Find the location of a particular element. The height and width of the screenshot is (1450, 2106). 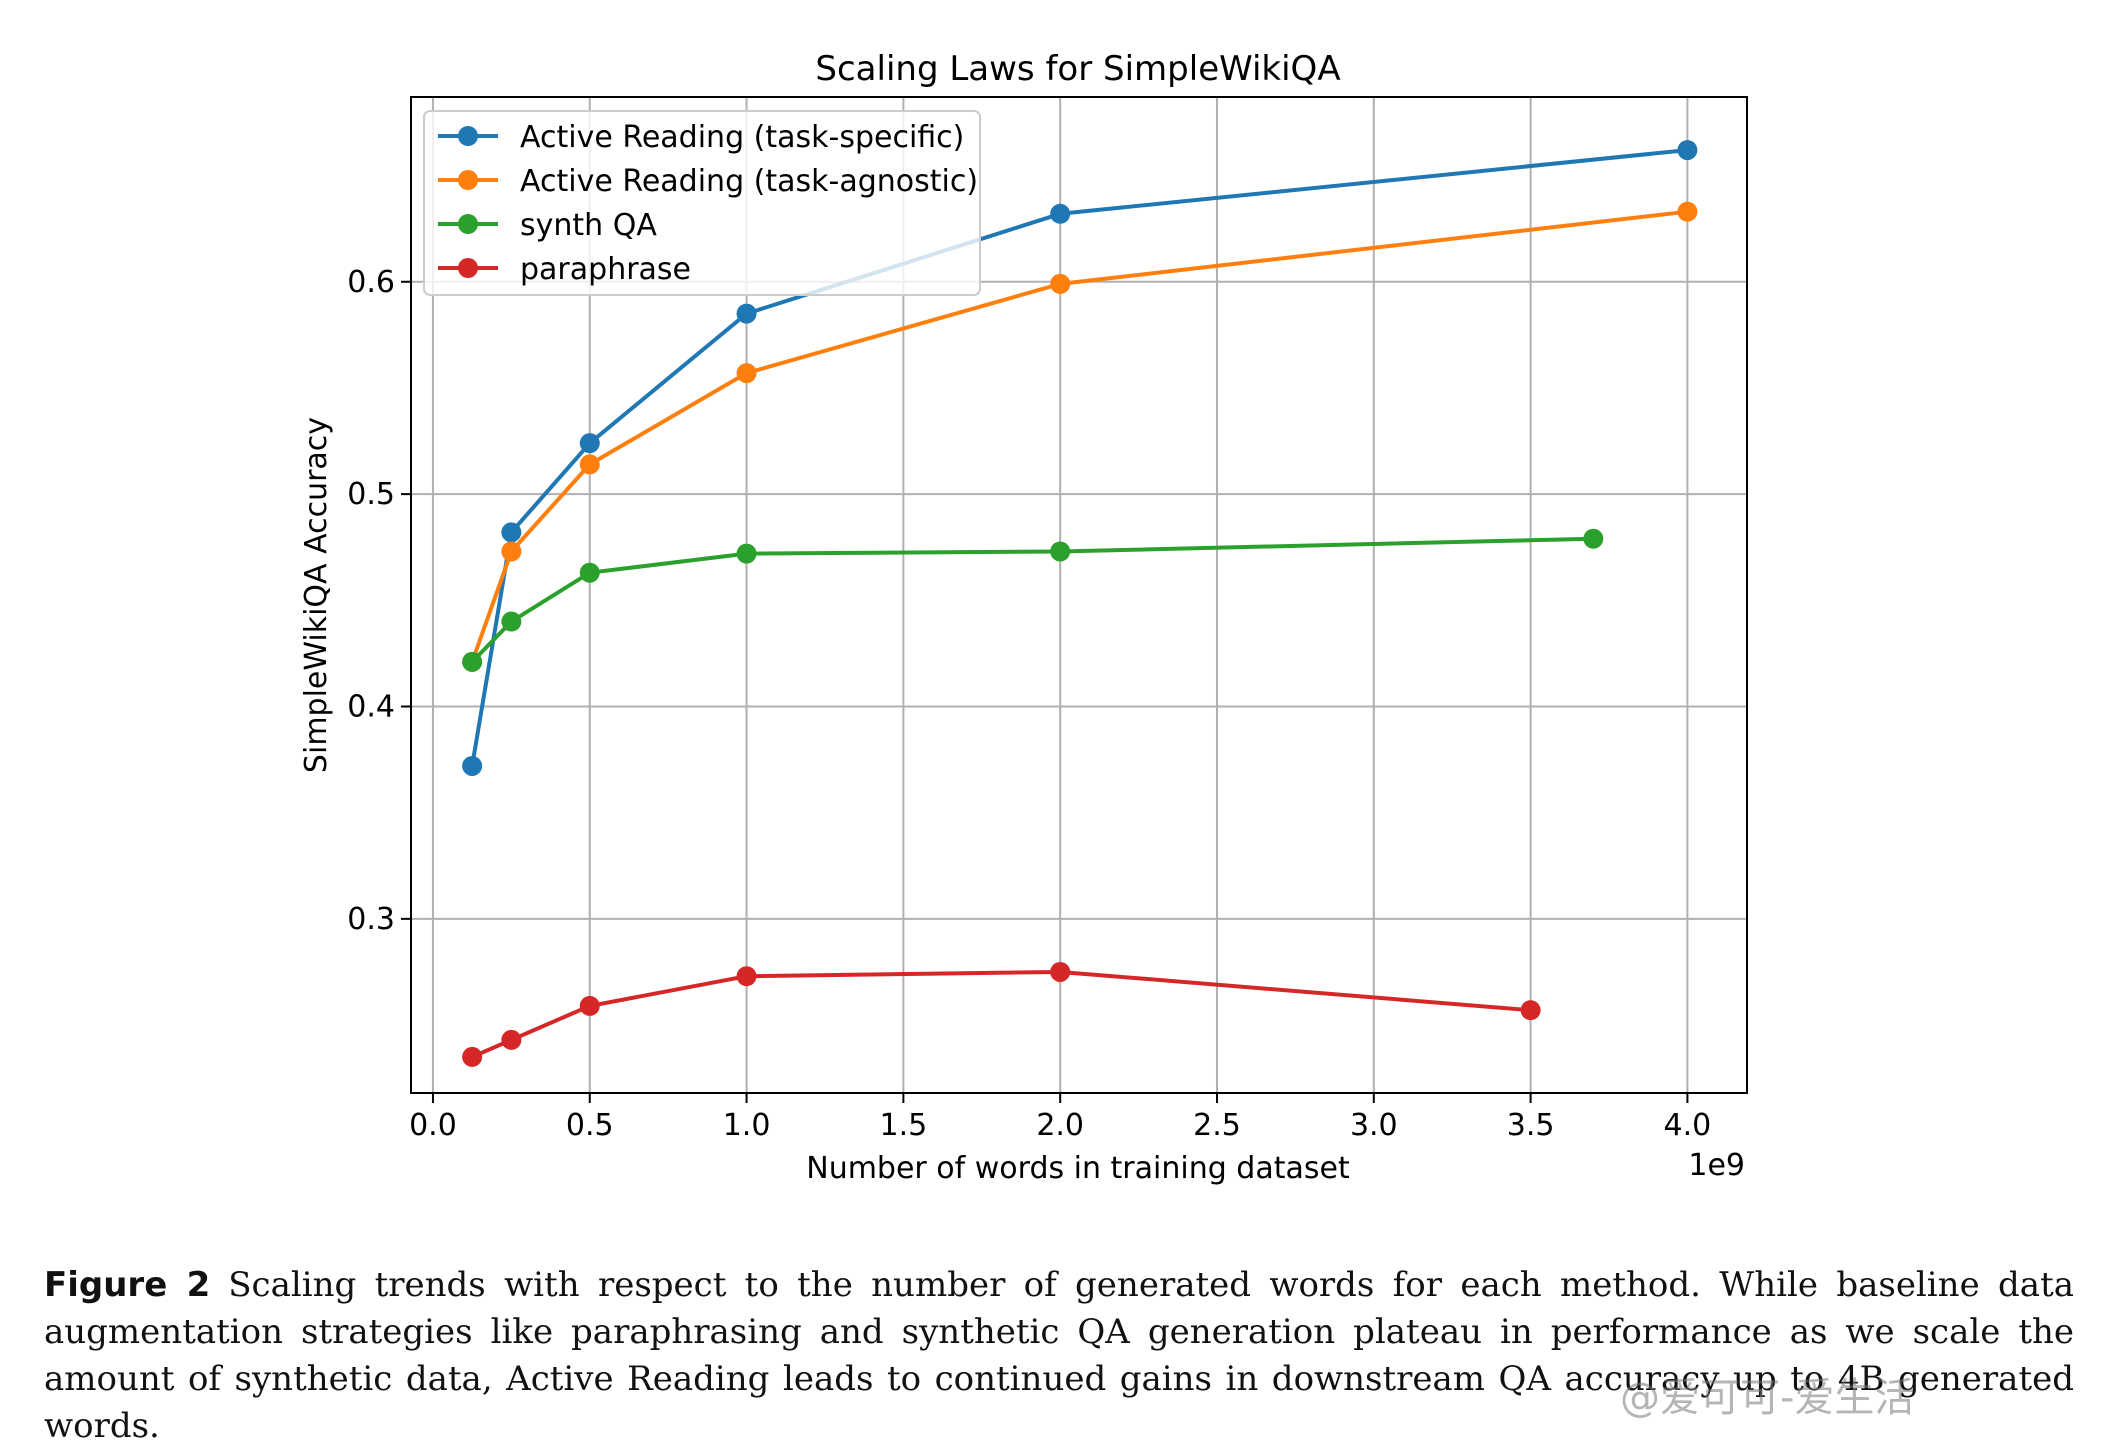

y-tick-label: 0.4 is located at coordinates (371, 706).